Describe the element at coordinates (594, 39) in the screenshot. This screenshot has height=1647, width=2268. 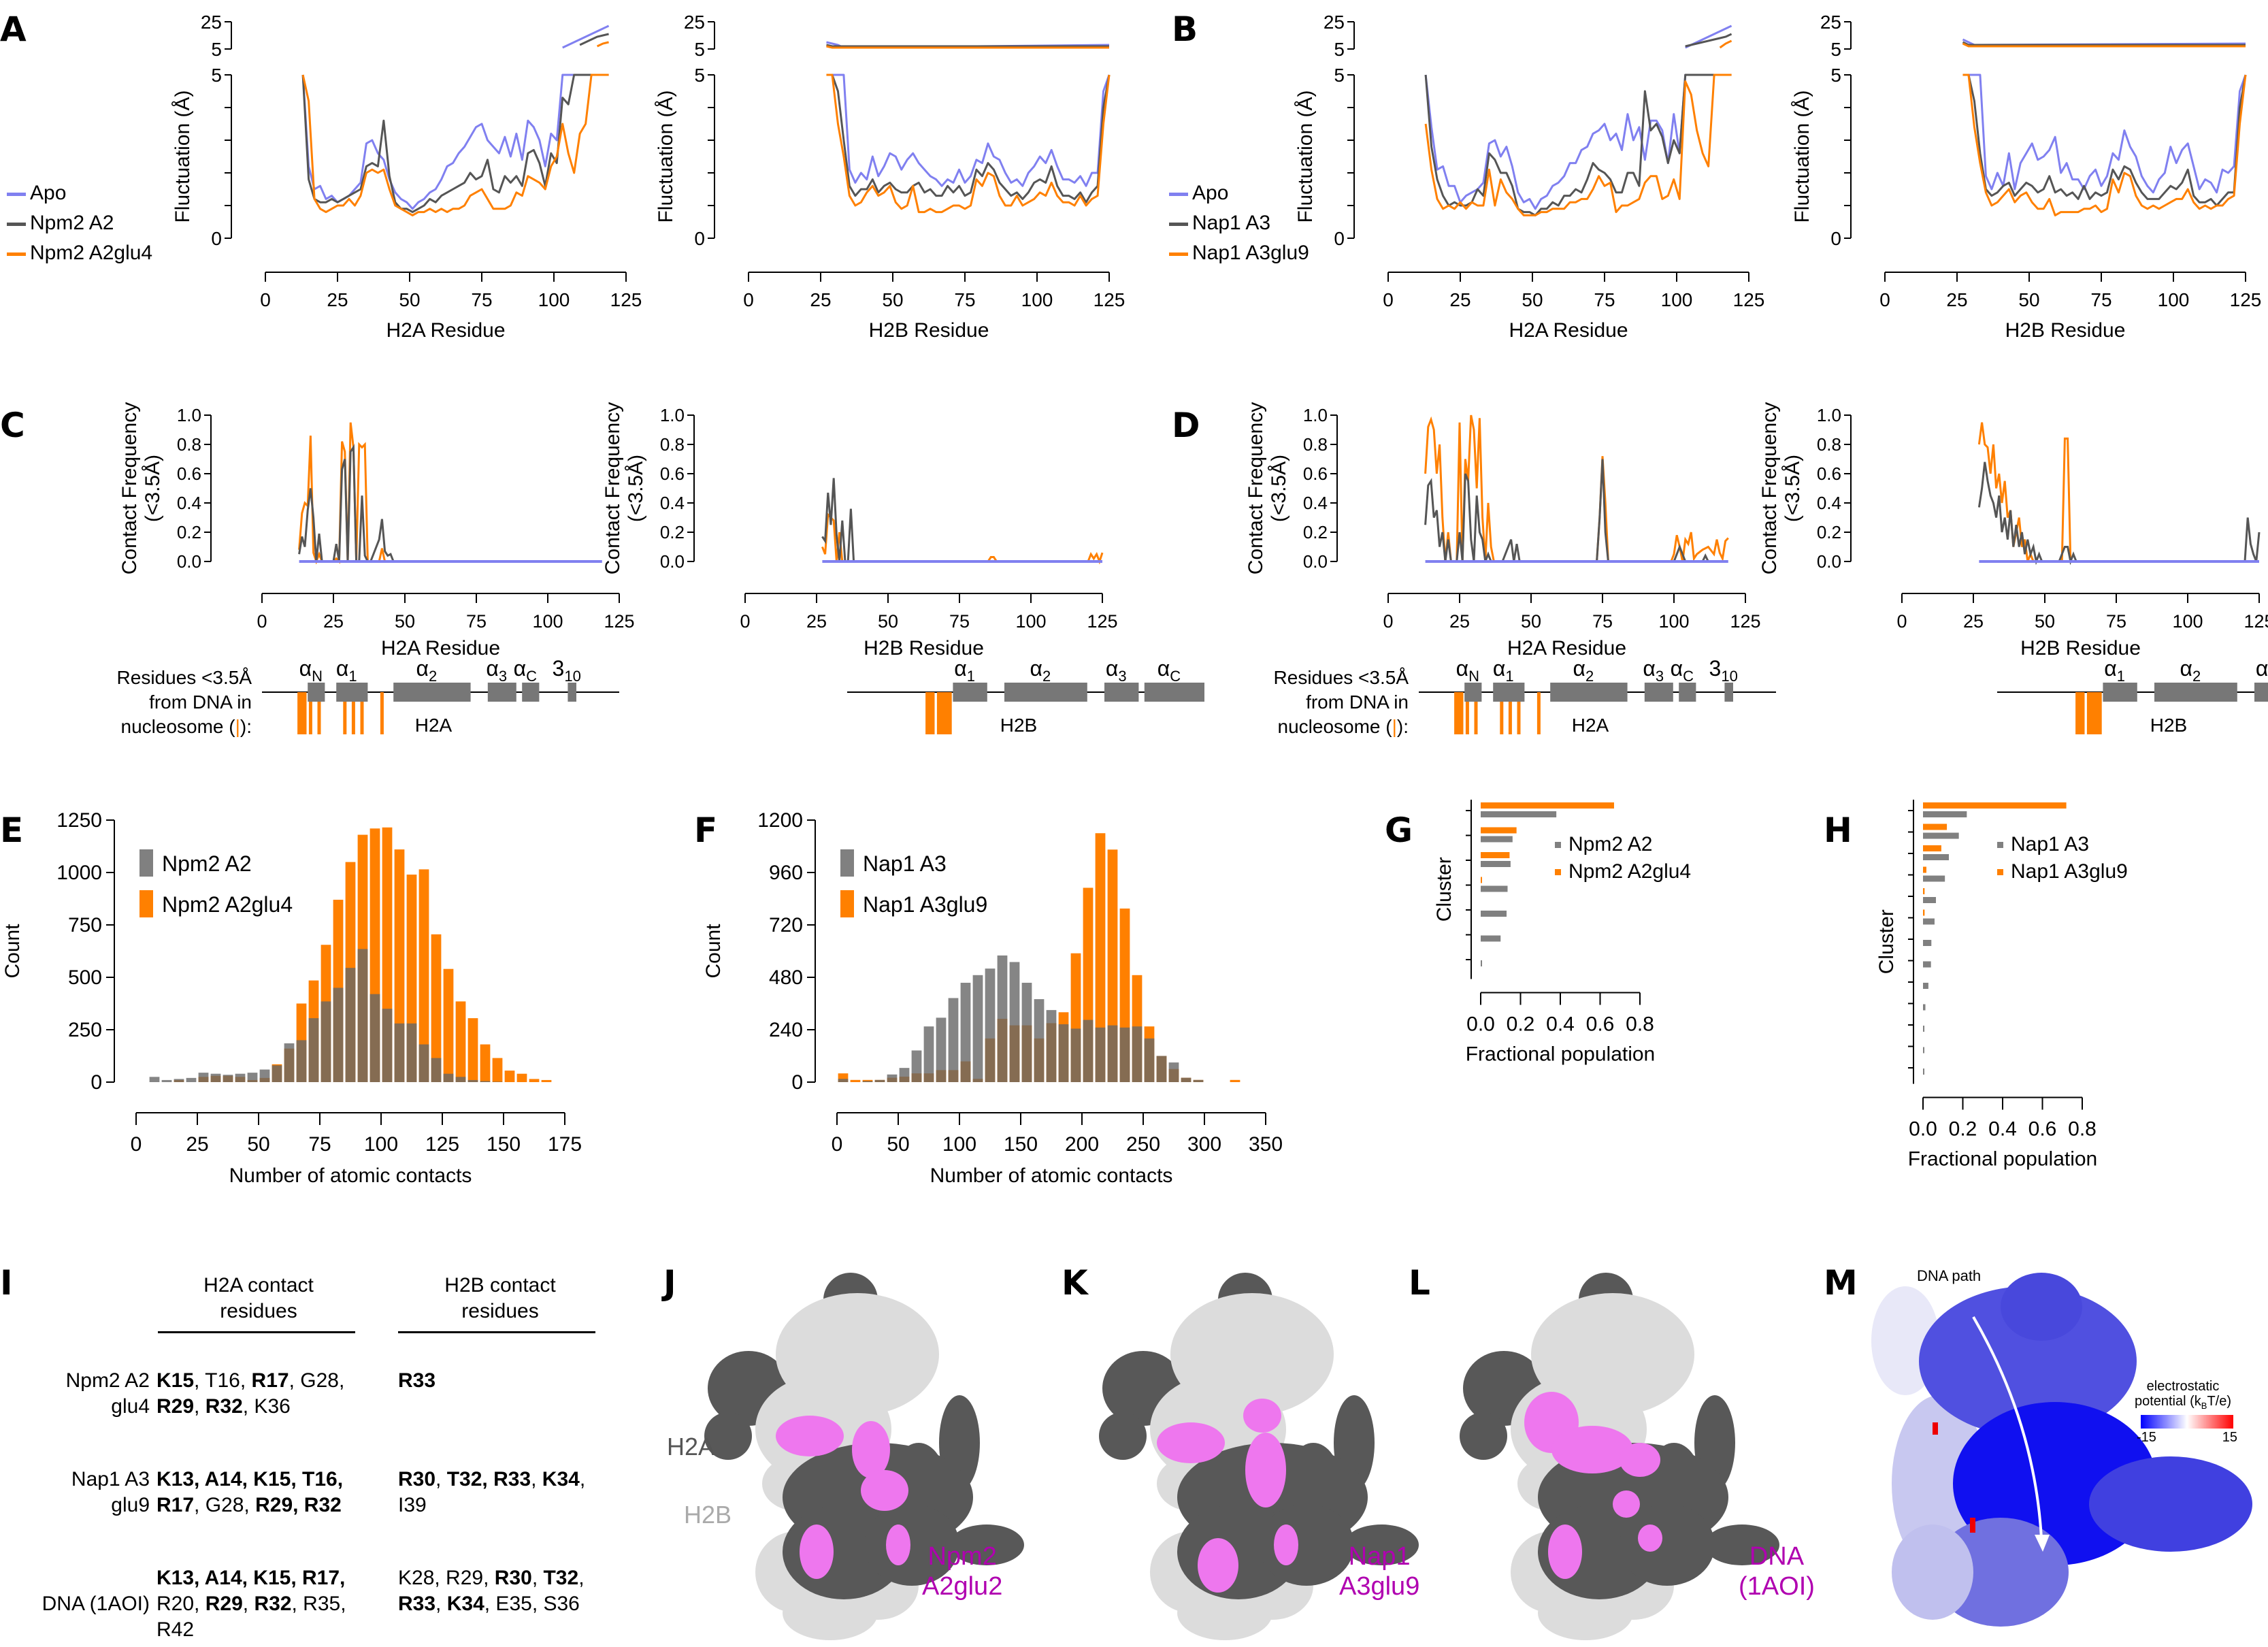
I see `series-line-upper-npm2-a2` at that location.